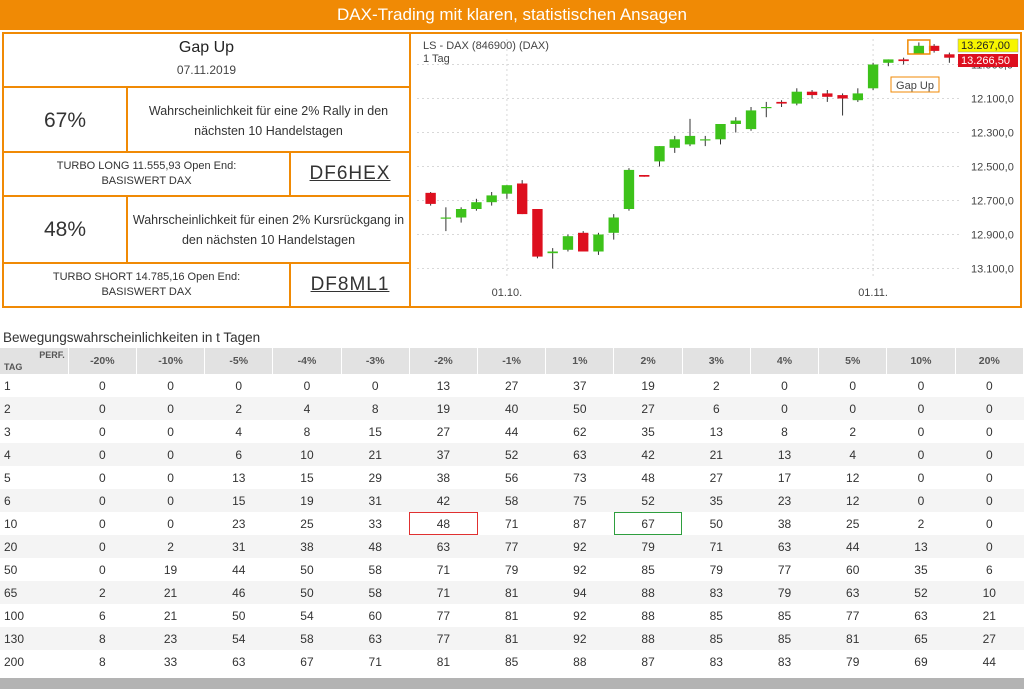  I want to click on price-low-value: 13.266,50, so click(985, 61).